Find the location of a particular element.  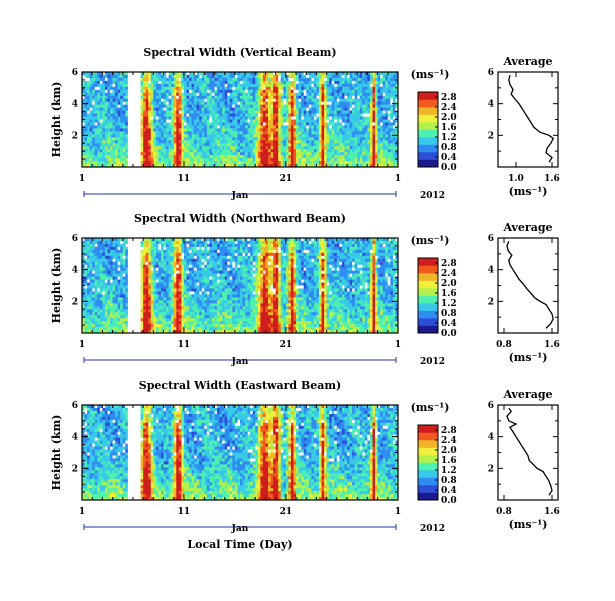

colorbar-segment is located at coordinates (428, 121).